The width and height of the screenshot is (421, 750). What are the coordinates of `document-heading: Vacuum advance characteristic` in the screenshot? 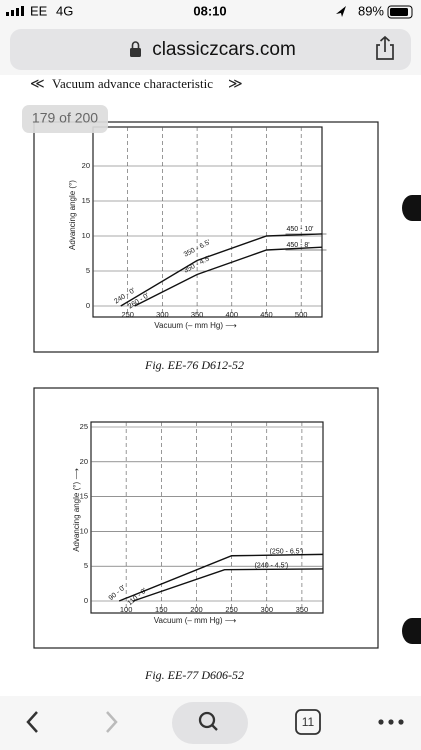 It's located at (132, 83).